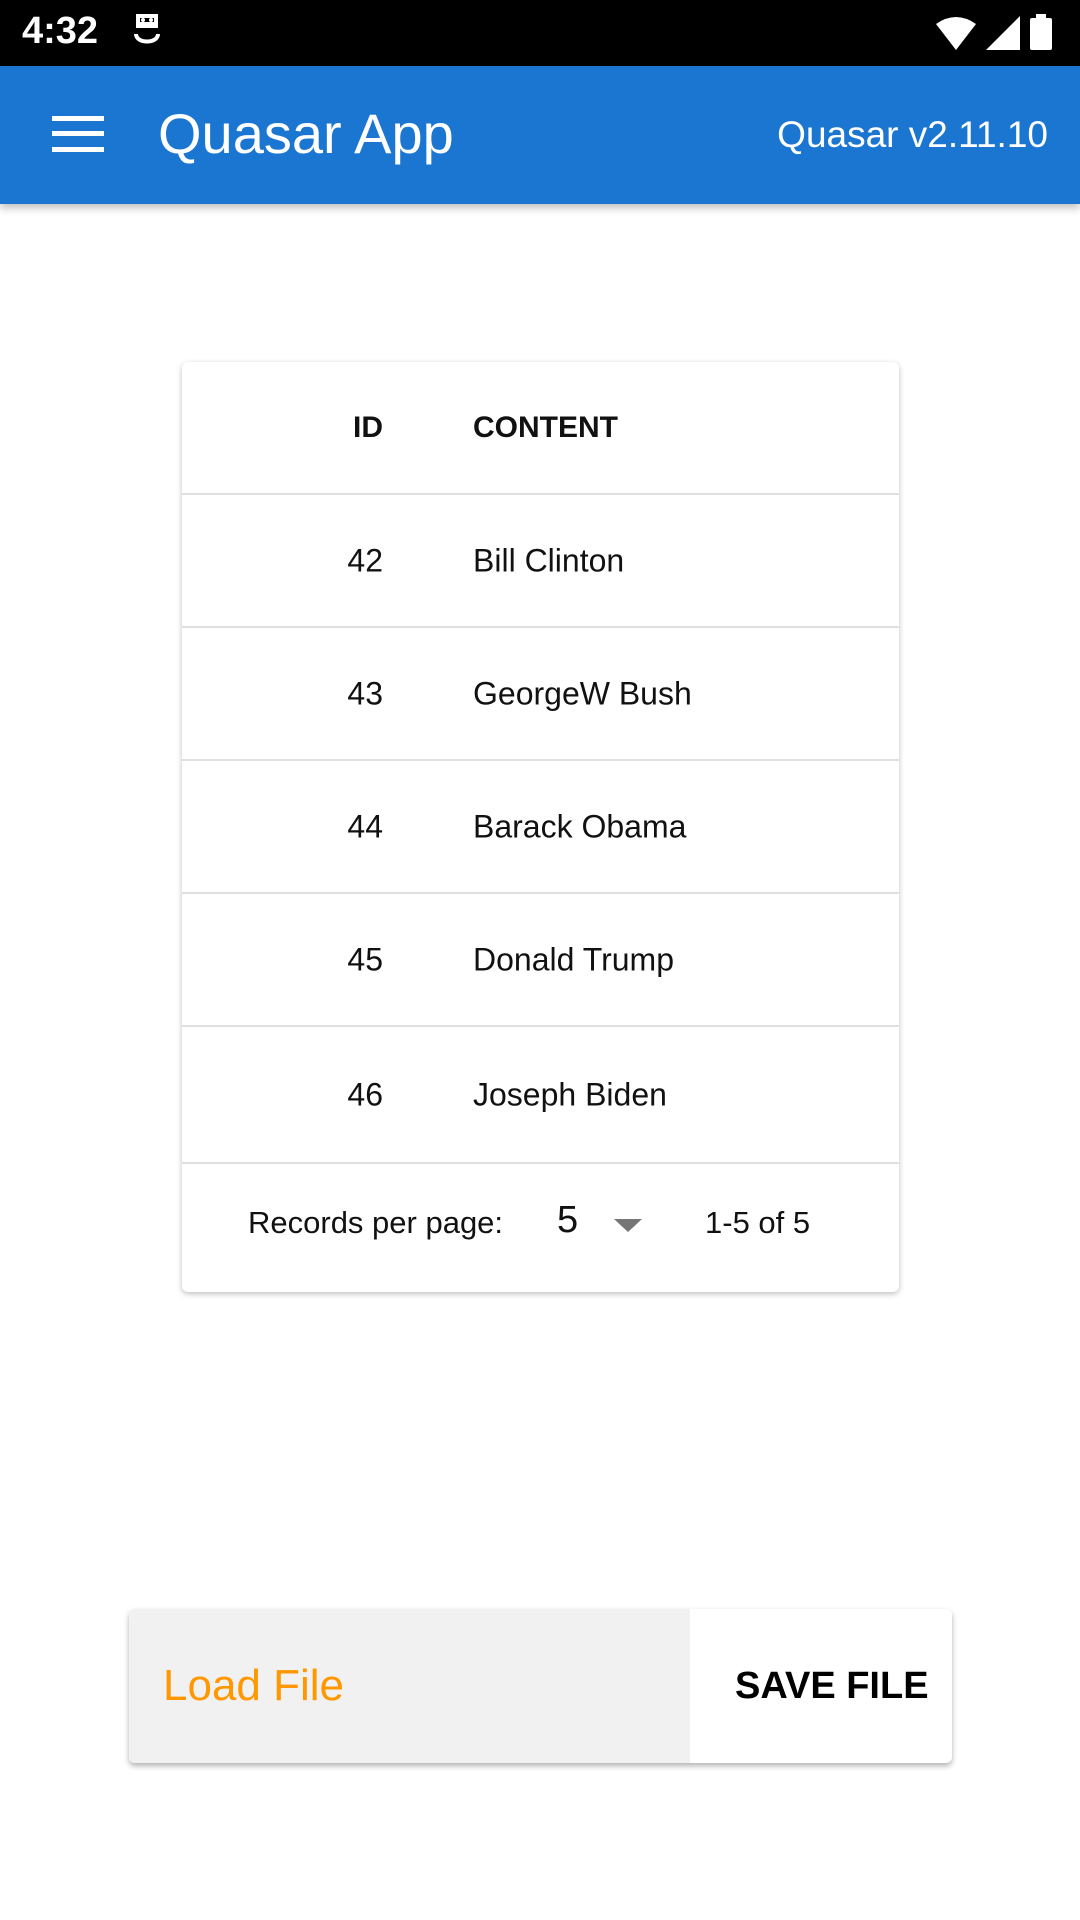 The image size is (1080, 1920). What do you see at coordinates (540, 135) in the screenshot?
I see `app-bar: Quasar App Quasar v2.11.10` at bounding box center [540, 135].